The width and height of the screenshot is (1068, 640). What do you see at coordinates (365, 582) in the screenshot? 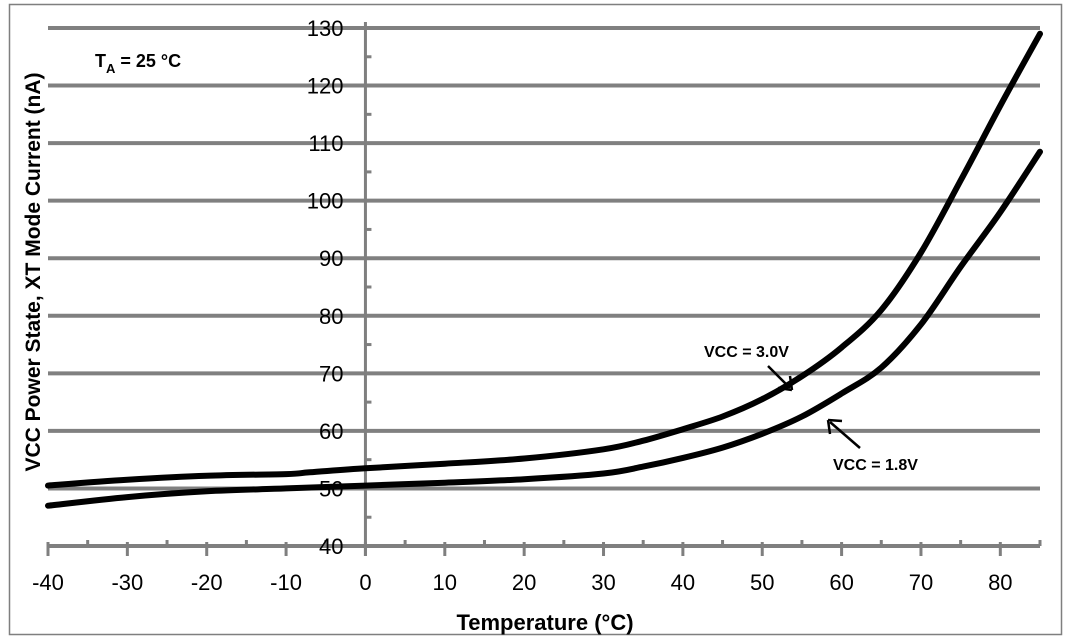
I see `x-tick-label: 0` at bounding box center [365, 582].